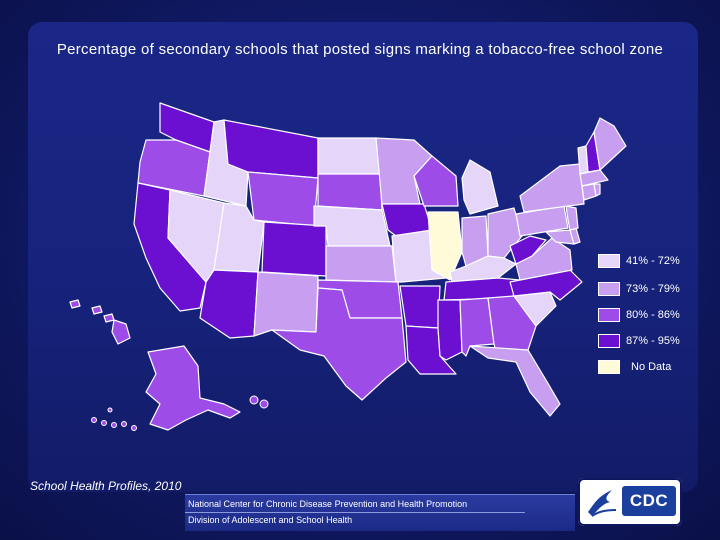 Image resolution: width=720 pixels, height=540 pixels. What do you see at coordinates (180, 413) in the screenshot?
I see `alaska-islands` at bounding box center [180, 413].